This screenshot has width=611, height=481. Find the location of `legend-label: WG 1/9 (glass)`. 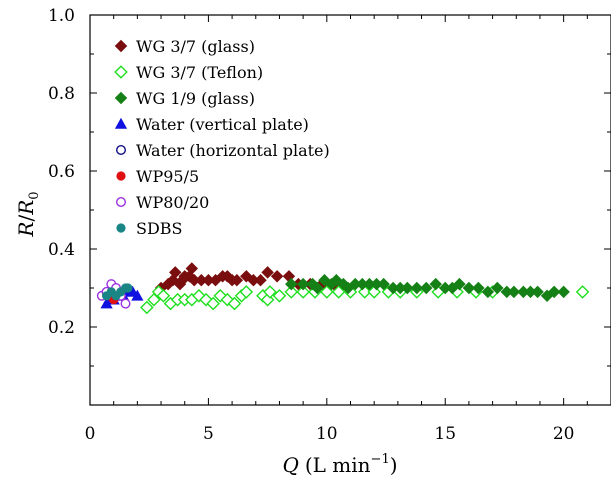

legend-label: WG 1/9 (glass) is located at coordinates (195, 98).